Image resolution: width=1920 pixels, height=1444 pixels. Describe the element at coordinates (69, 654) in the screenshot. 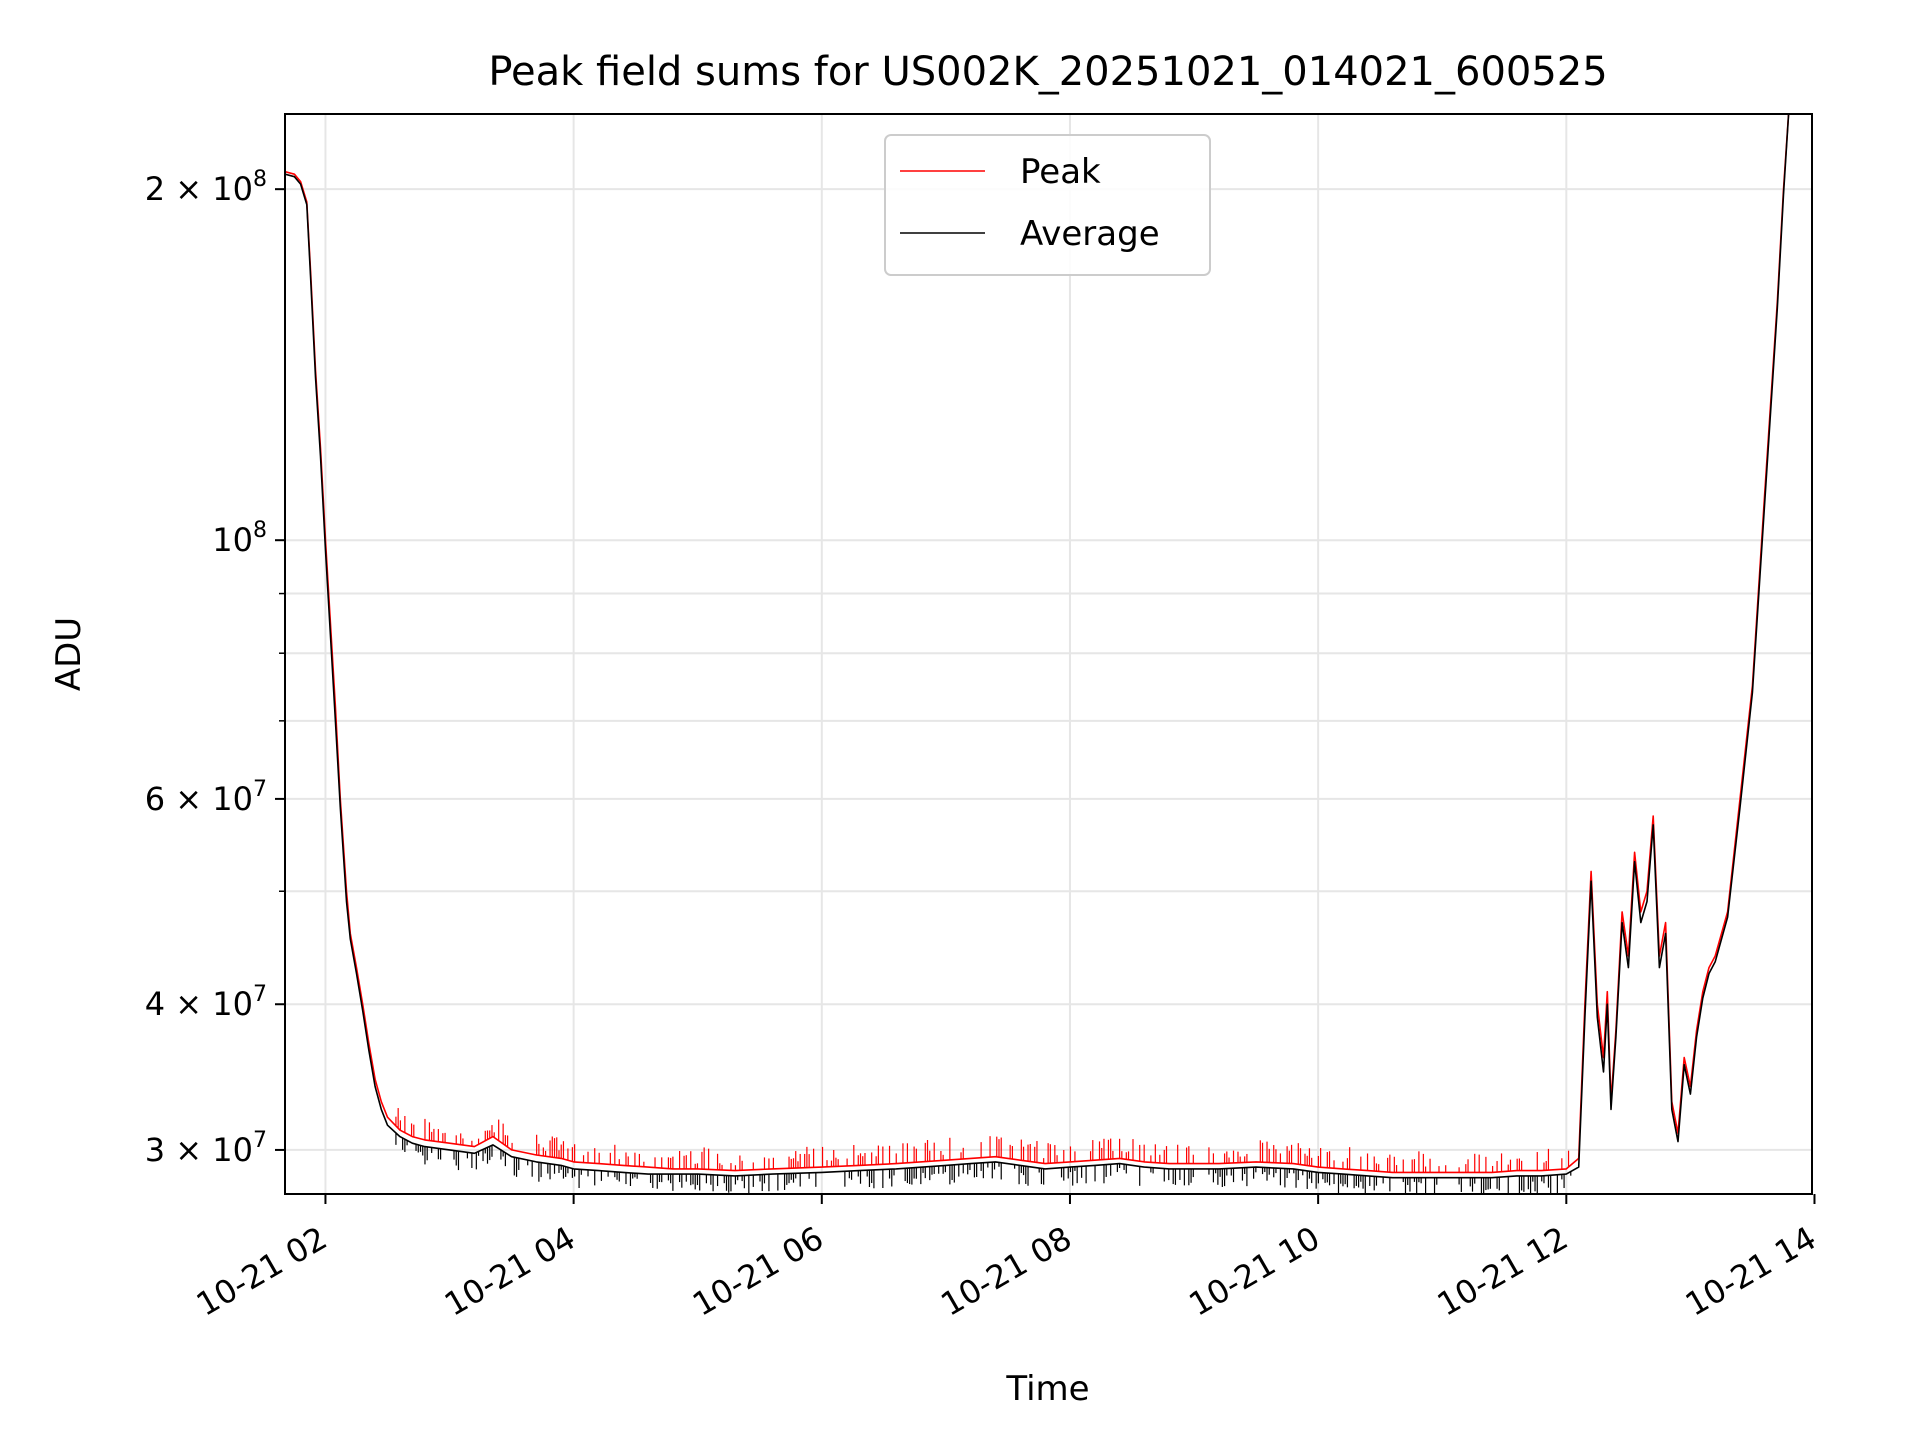

I see `y-axis-label: ADU` at that location.